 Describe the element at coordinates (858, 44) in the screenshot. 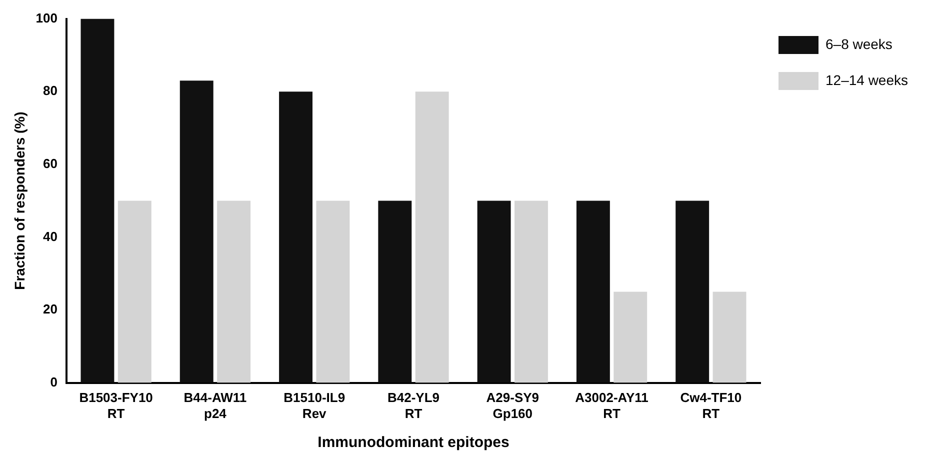

I see `legend-label: 6–8 weeks` at that location.